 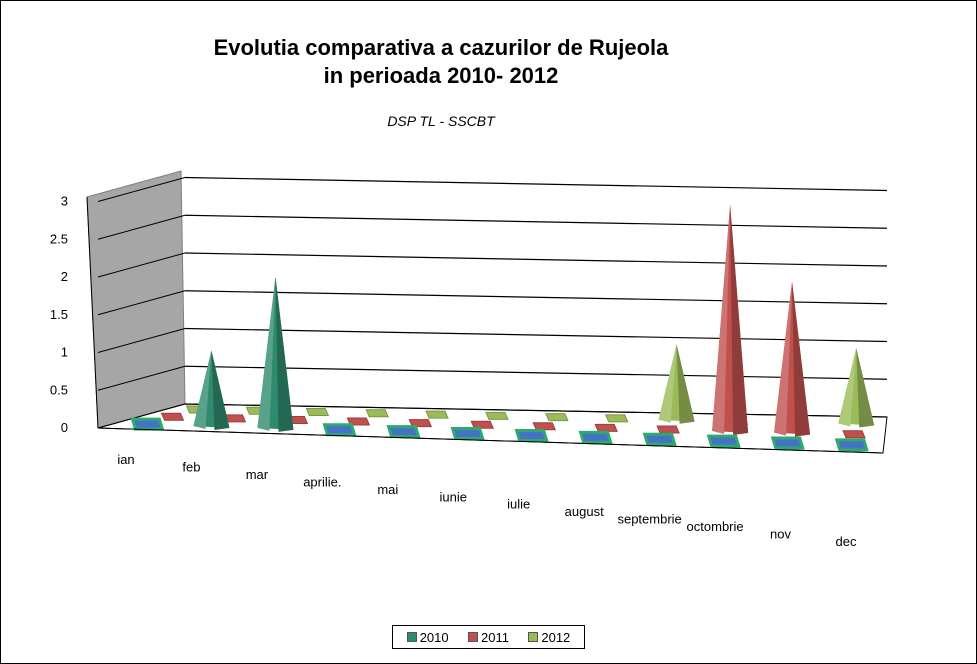 I want to click on mark-2011-nov, so click(x=792, y=359).